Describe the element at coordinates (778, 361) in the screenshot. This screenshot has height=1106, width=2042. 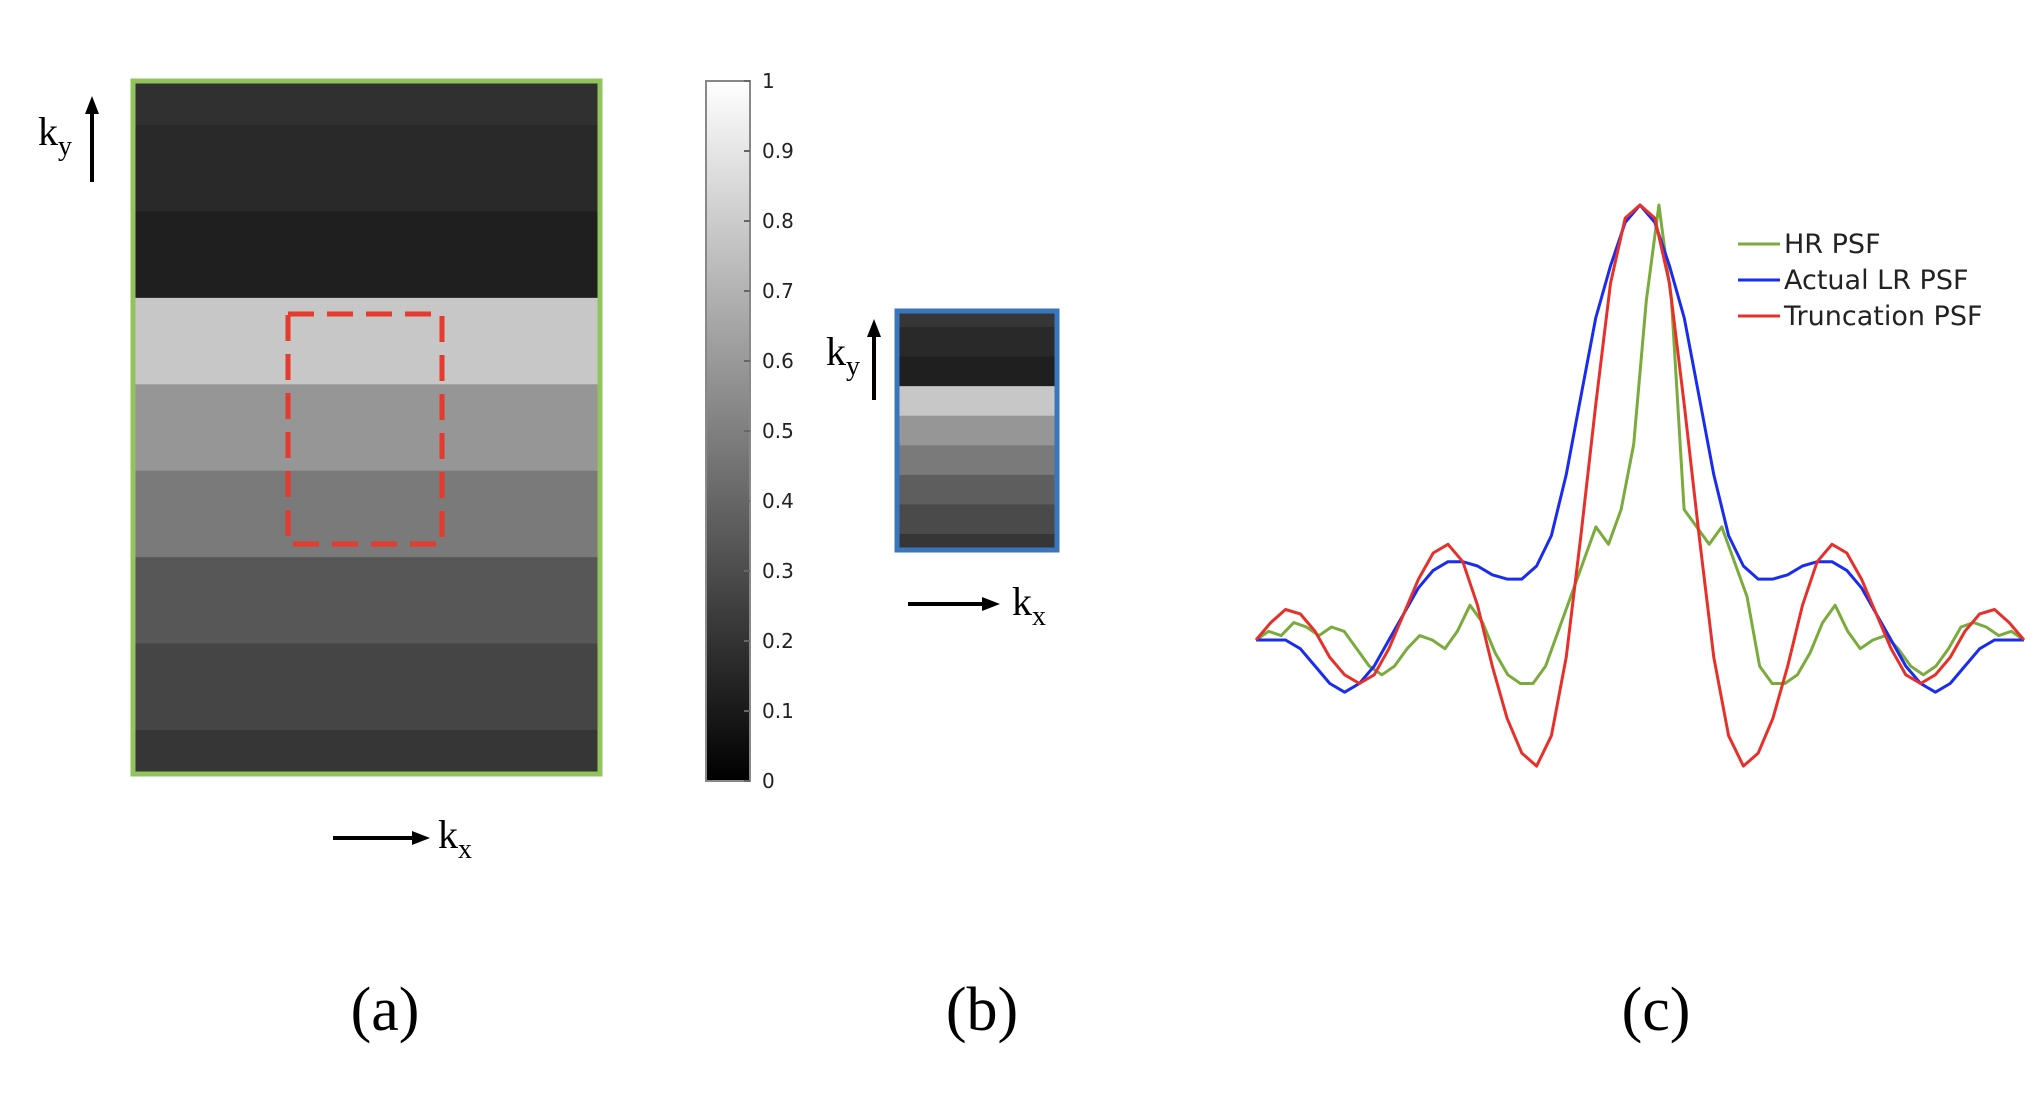
I see `colorbar-tick-label: 0.6` at that location.